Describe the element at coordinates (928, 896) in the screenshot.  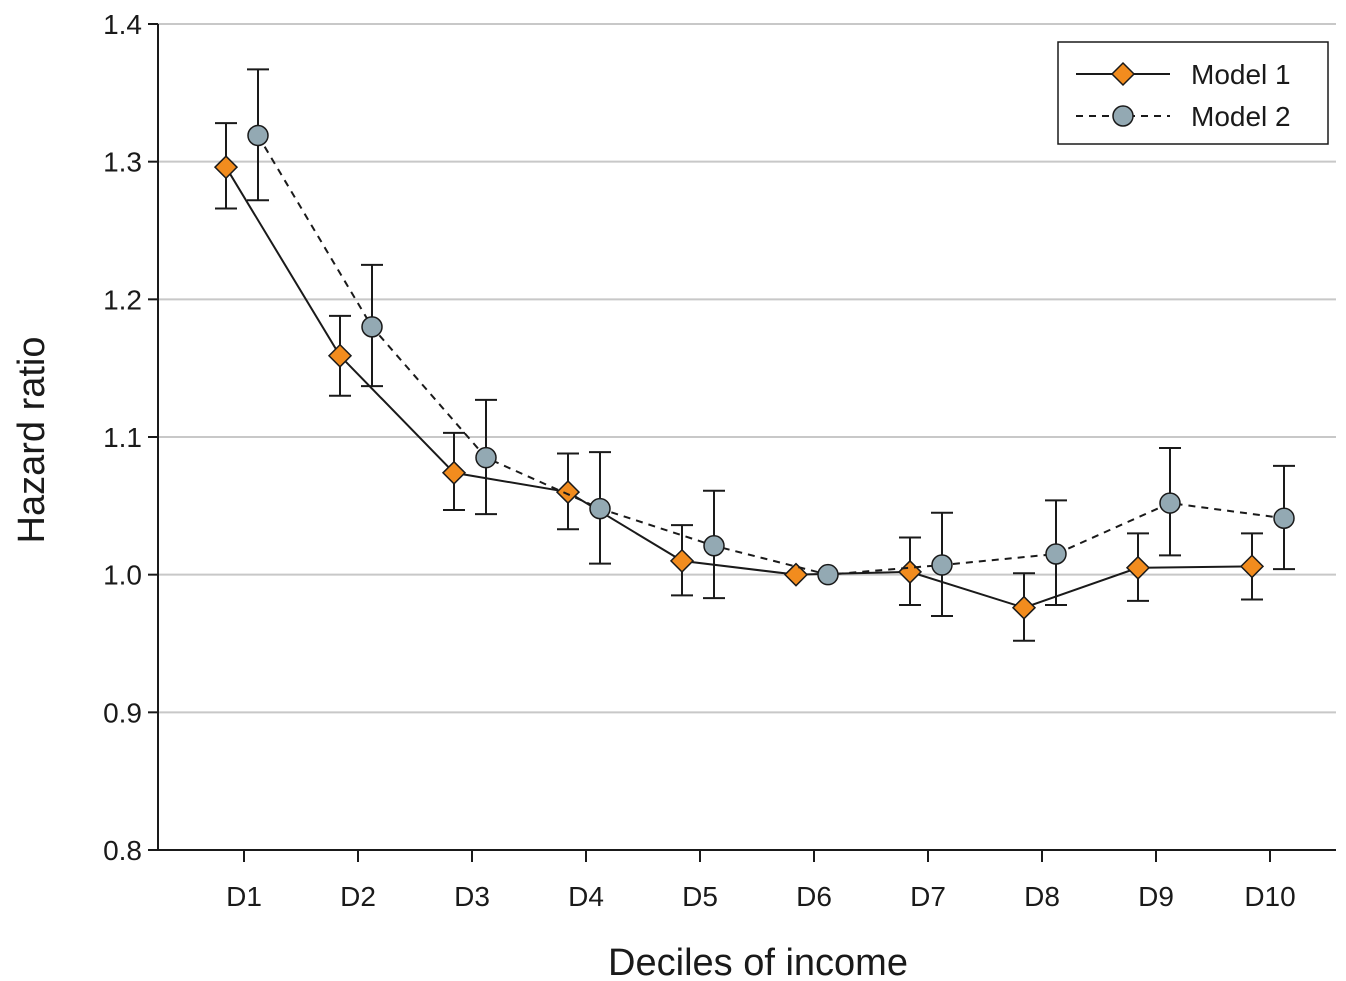
I see `x-tick-label: D7` at that location.